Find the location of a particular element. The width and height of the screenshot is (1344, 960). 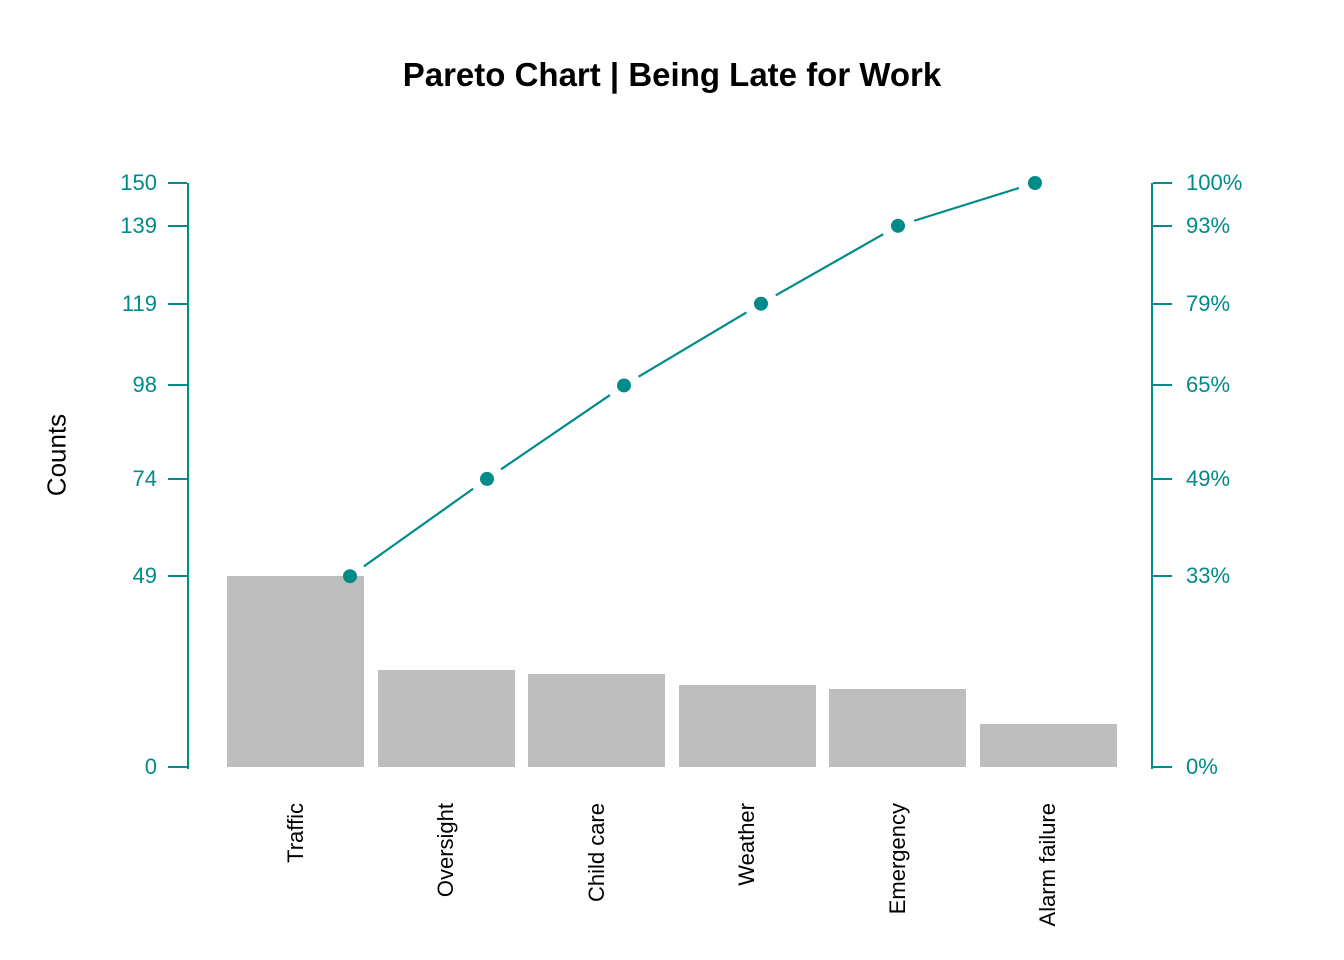

left-axis-line is located at coordinates (188, 476).